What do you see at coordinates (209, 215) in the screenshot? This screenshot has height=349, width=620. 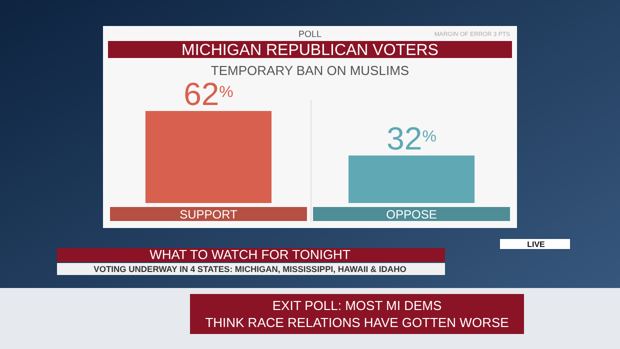 I see `x-tick-label: SUPPORT` at bounding box center [209, 215].